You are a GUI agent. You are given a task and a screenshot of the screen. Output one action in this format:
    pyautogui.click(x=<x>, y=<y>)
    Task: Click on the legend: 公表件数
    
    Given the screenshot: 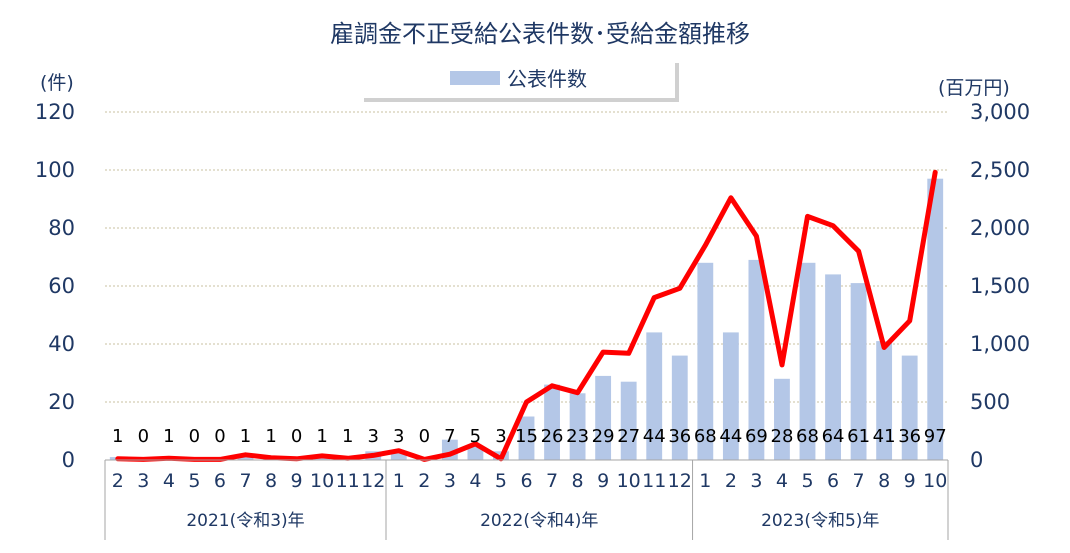 What is the action you would take?
    pyautogui.click(x=519, y=80)
    